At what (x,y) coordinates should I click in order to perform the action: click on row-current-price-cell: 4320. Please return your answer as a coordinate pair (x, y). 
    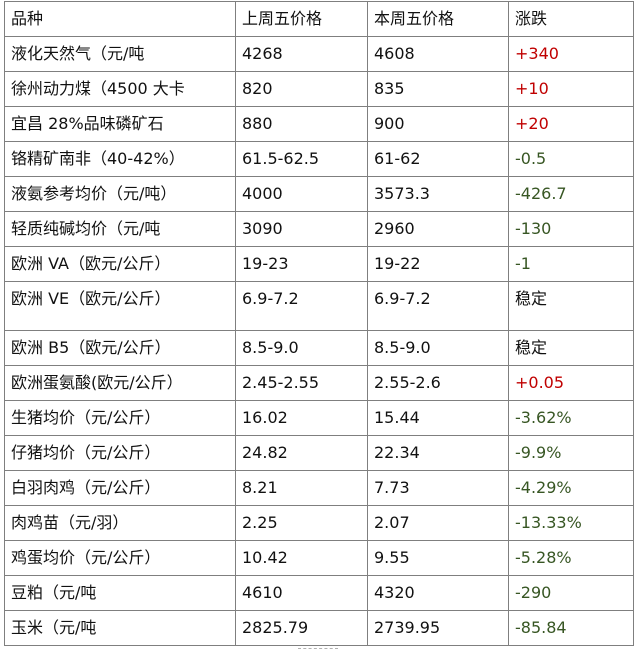
    Looking at the image, I should click on (438, 593).